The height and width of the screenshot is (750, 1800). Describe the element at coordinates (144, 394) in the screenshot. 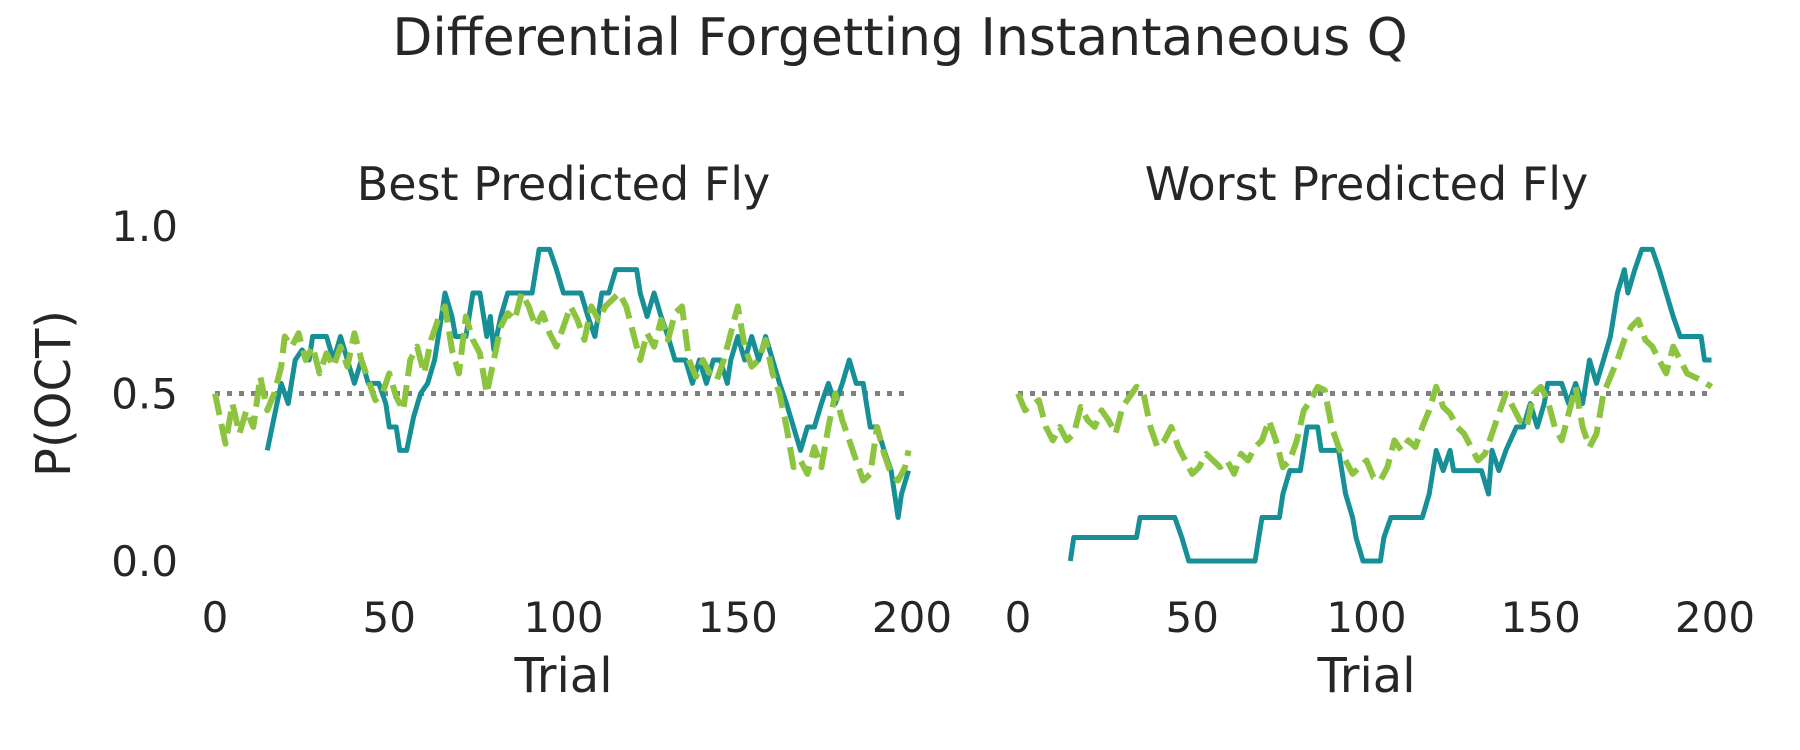

I see `y-tick-label: 0.5` at that location.